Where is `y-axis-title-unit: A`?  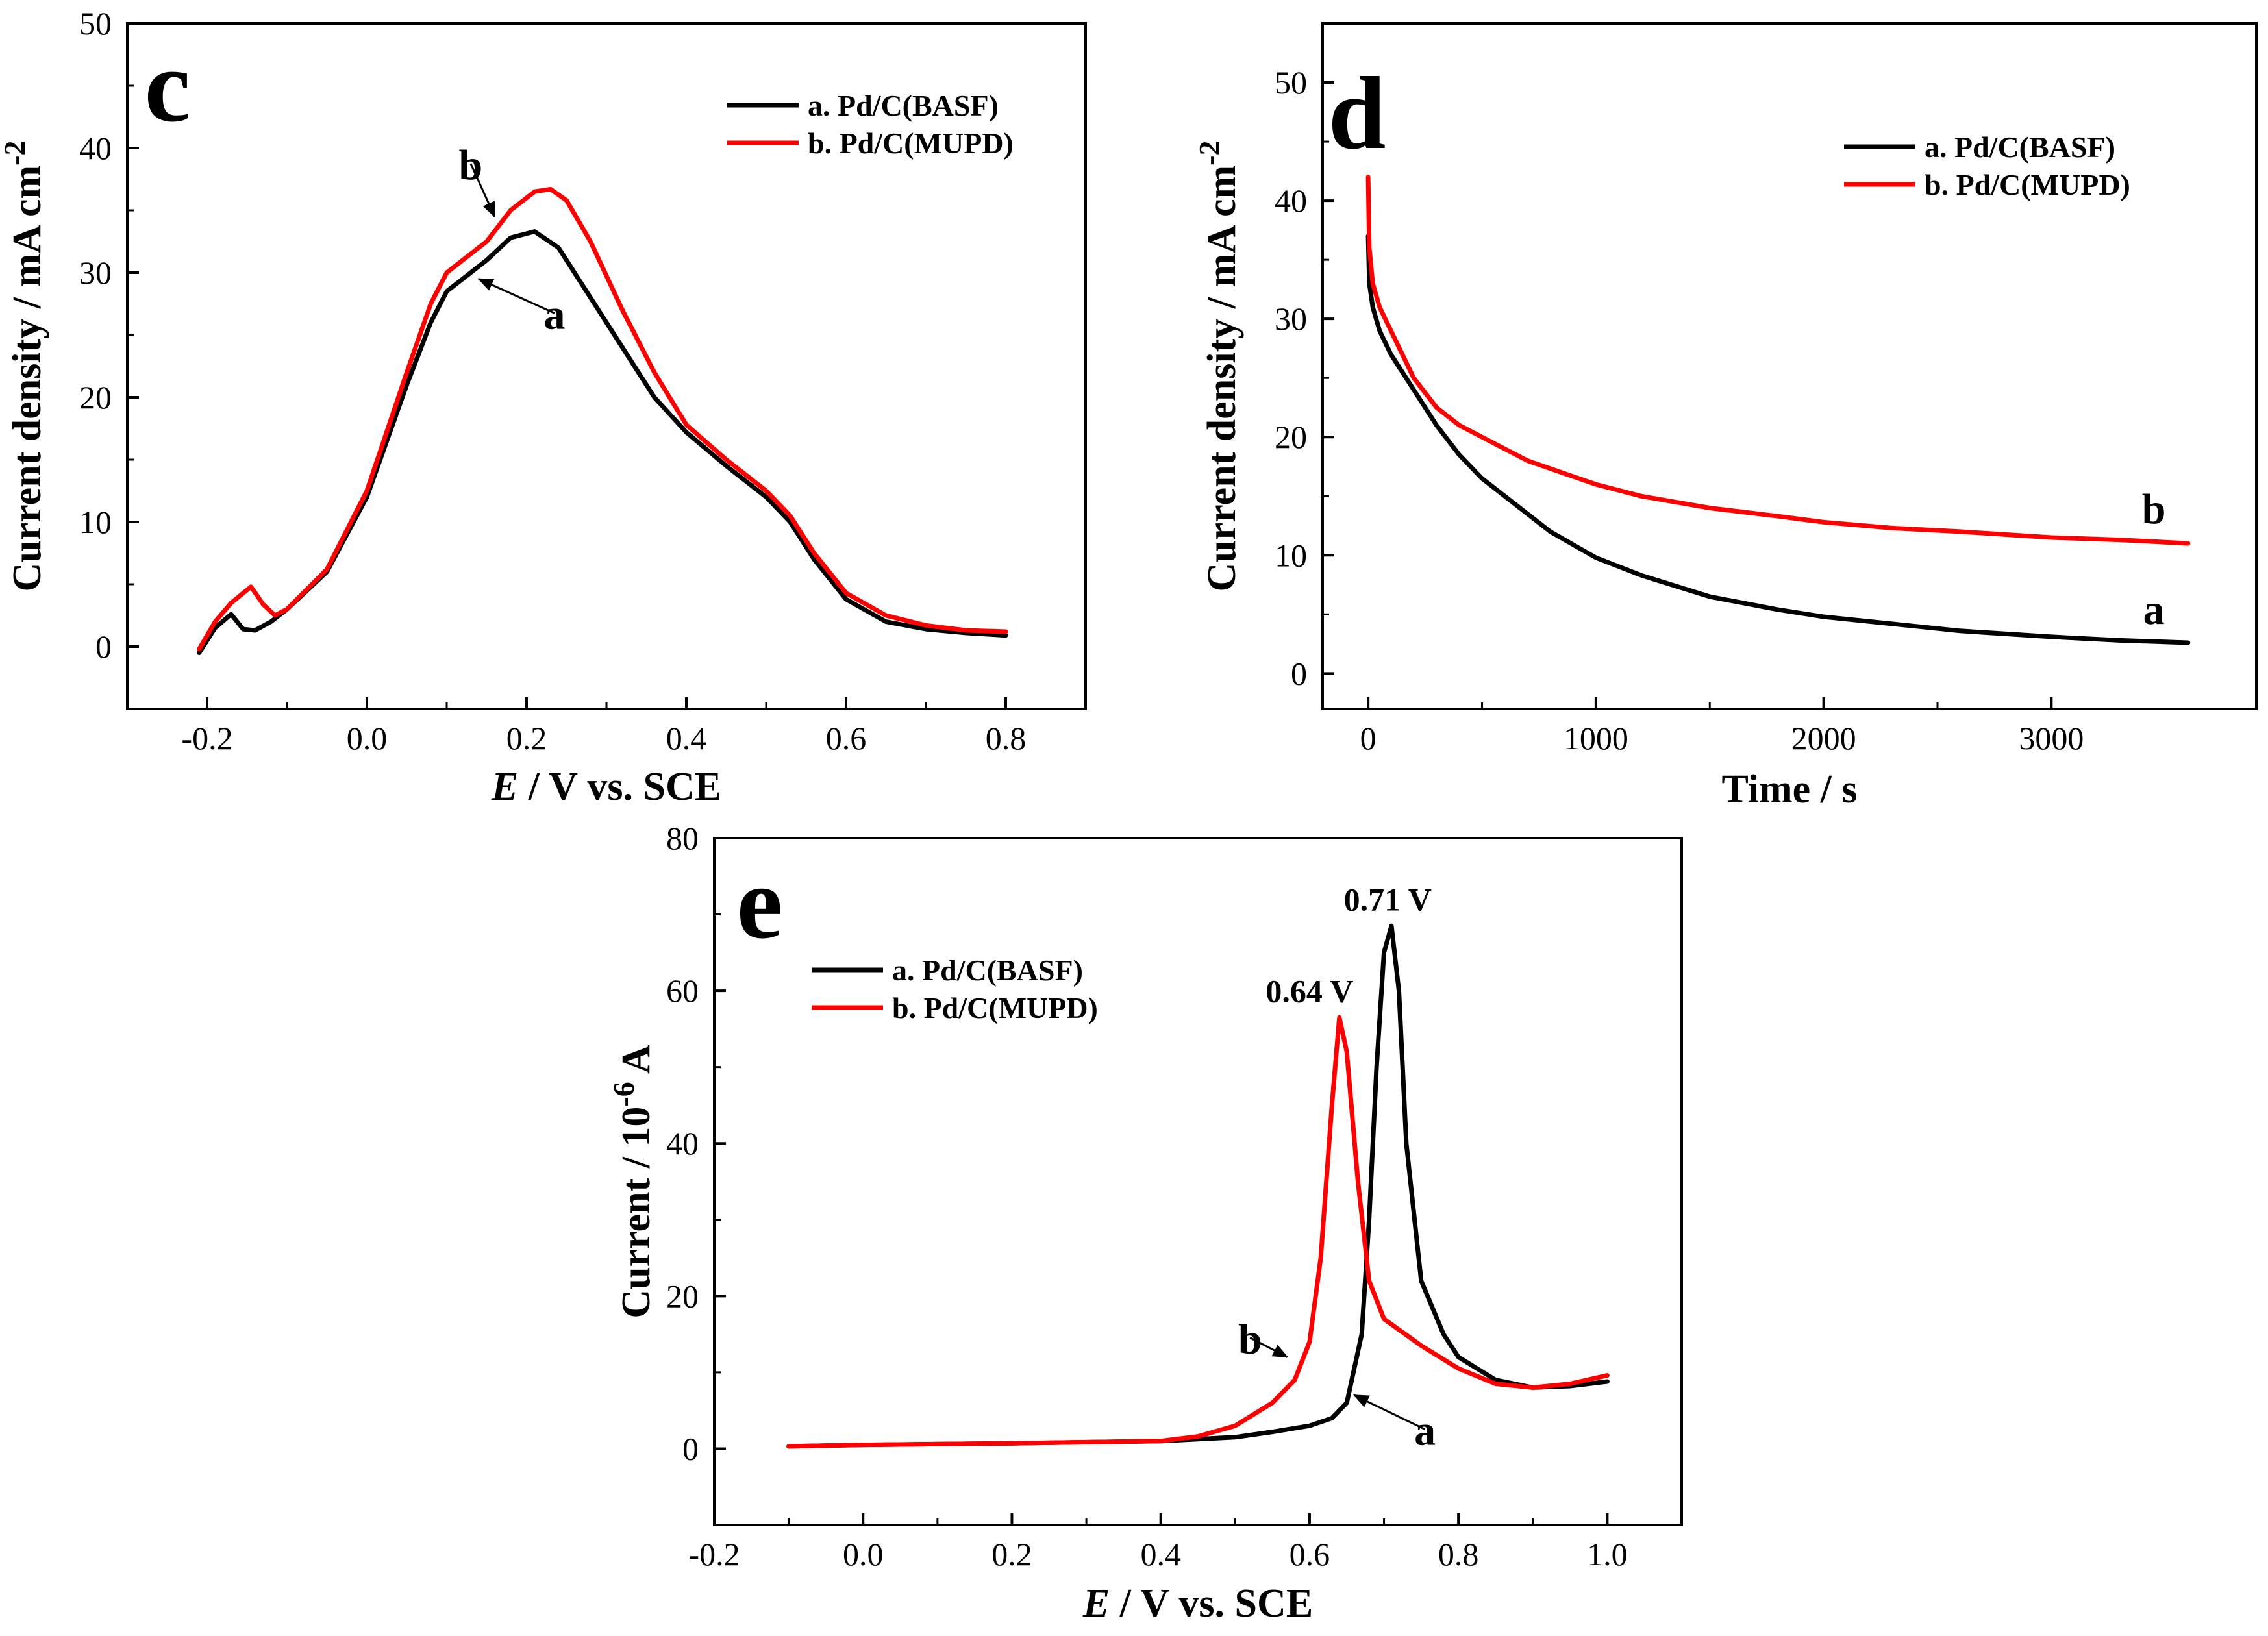 y-axis-title-unit: A is located at coordinates (636, 1064).